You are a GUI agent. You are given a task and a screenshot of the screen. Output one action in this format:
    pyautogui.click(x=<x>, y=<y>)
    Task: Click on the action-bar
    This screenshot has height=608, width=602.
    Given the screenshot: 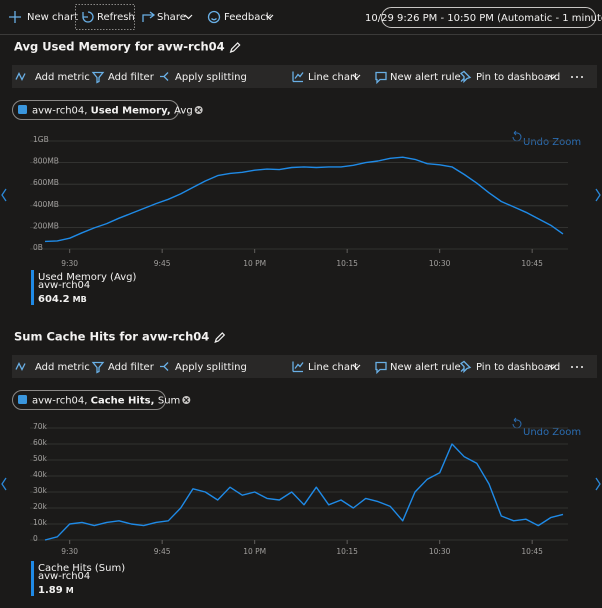 What is the action you would take?
    pyautogui.click(x=304, y=366)
    